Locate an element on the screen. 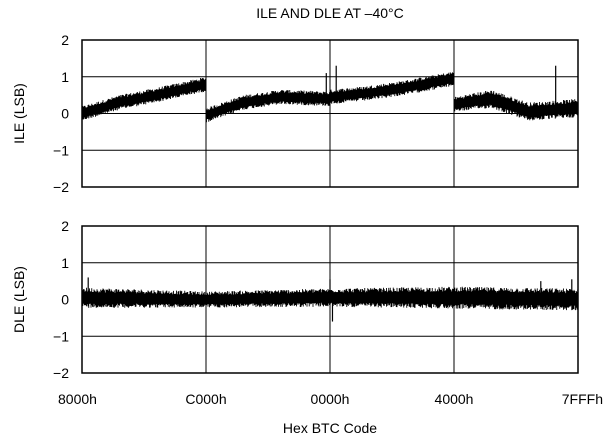 This screenshot has height=442, width=605. ile-y-tick-label: −2 is located at coordinates (61, 187).